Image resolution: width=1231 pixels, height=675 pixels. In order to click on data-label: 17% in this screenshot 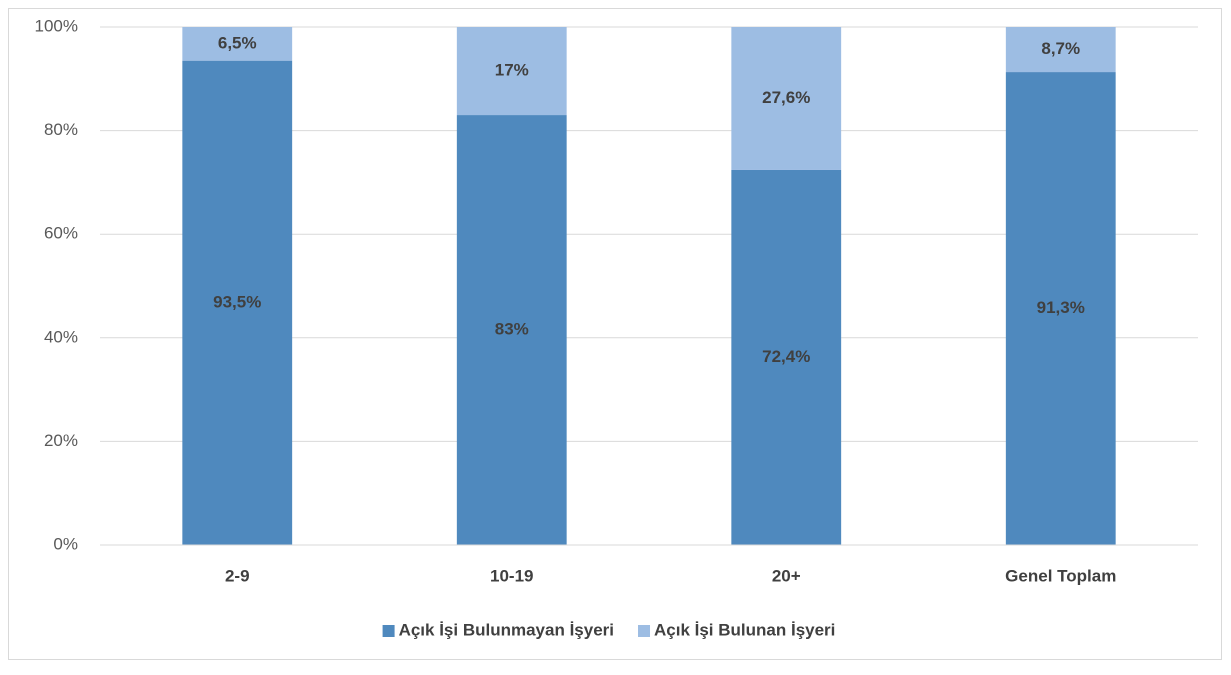, I will do `click(512, 70)`.